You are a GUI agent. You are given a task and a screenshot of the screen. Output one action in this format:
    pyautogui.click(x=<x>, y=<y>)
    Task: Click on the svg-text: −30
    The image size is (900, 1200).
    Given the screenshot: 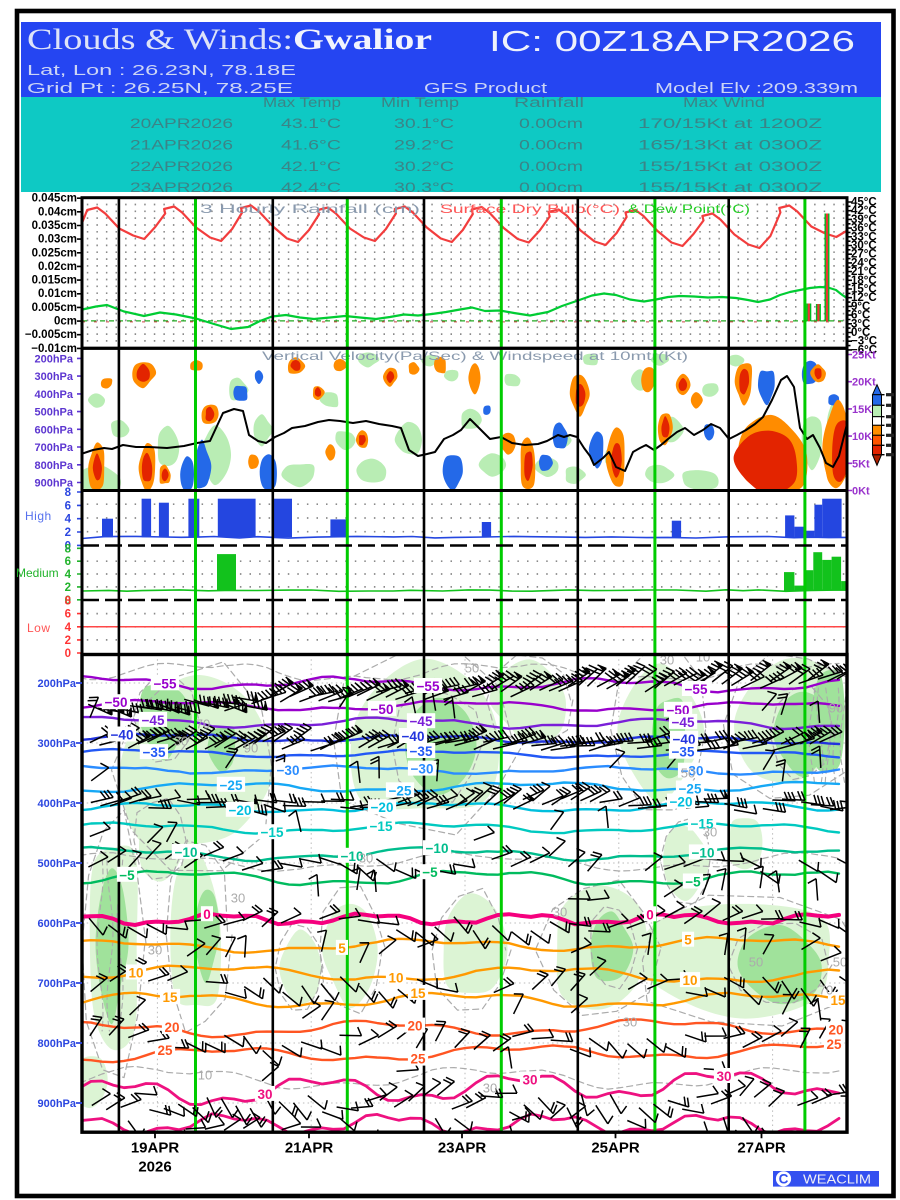 What is the action you would take?
    pyautogui.click(x=692, y=771)
    